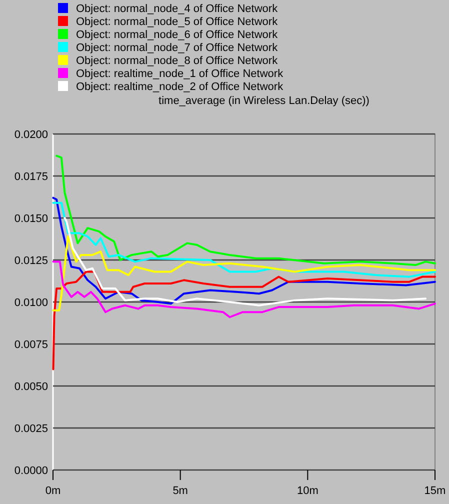  Describe the element at coordinates (435, 491) in the screenshot. I see `x-tick-label: 15m` at that location.